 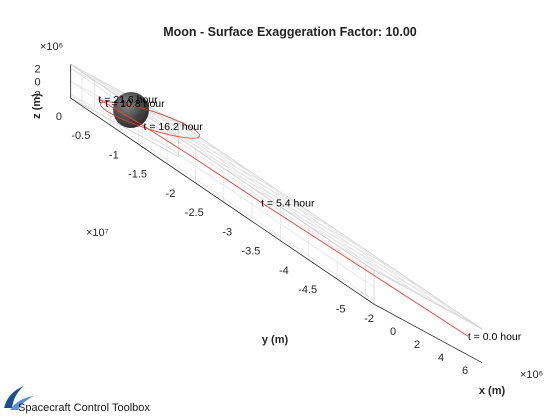 What do you see at coordinates (36, 95) in the screenshot?
I see `z-tick-label: -2` at bounding box center [36, 95].